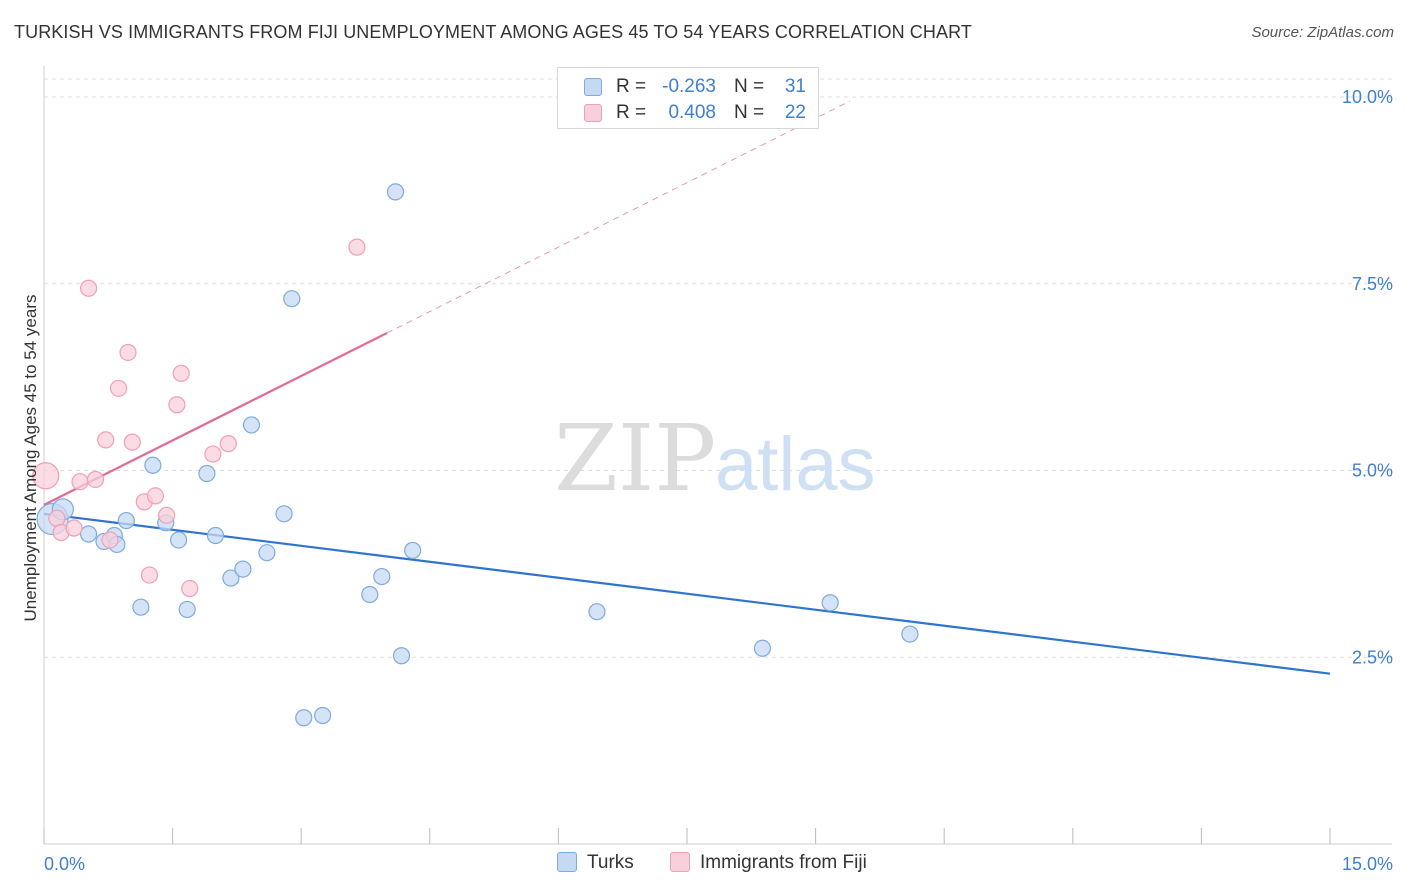 The height and width of the screenshot is (892, 1406). What do you see at coordinates (1322, 32) in the screenshot?
I see `source-credit: Source: ZipAtlas.com` at bounding box center [1322, 32].